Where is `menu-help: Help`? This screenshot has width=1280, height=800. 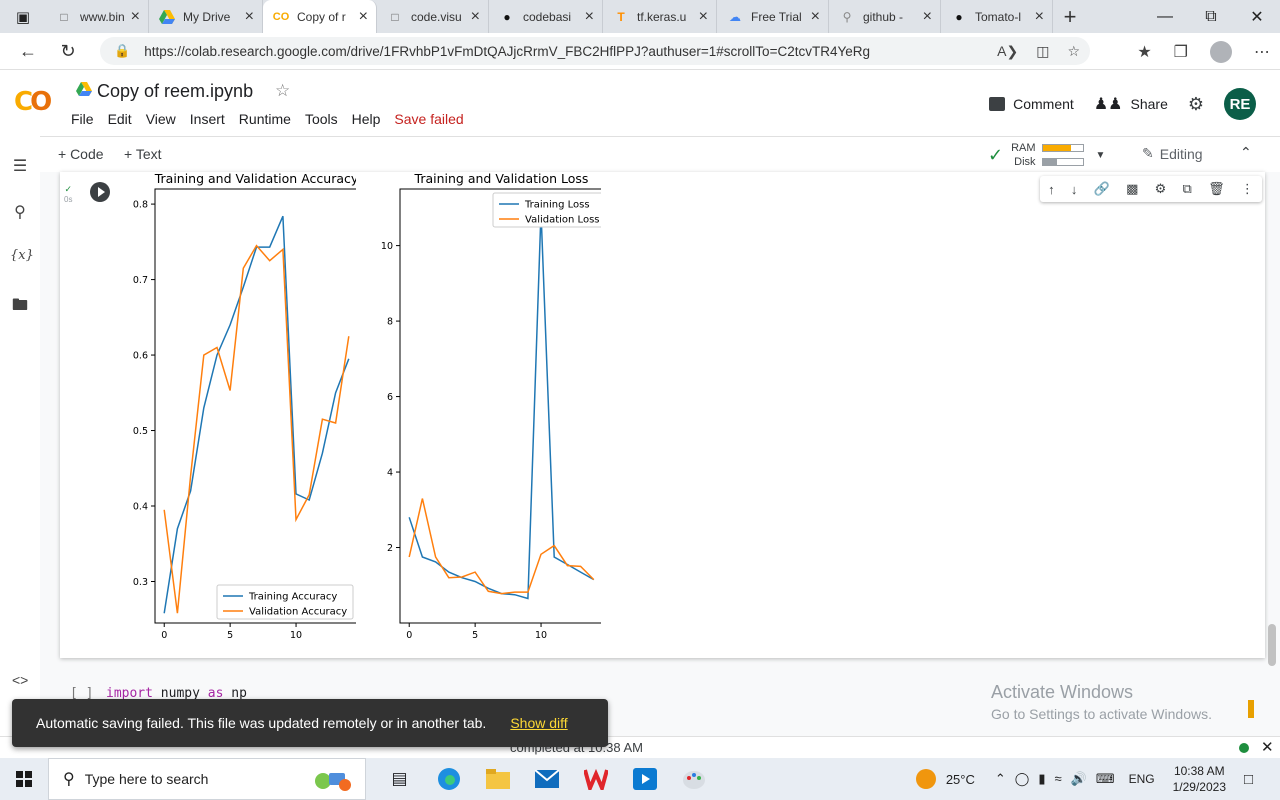 menu-help: Help is located at coordinates (366, 119).